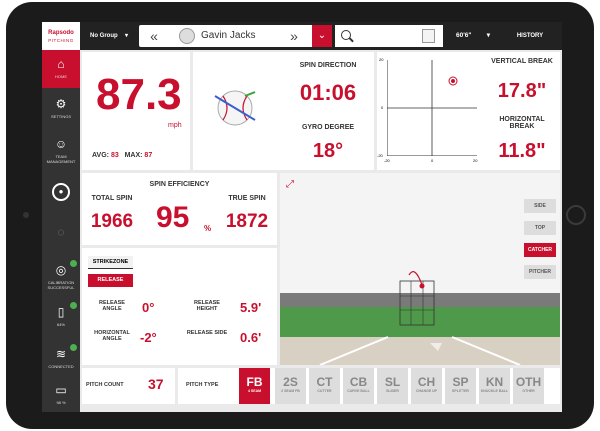 The height and width of the screenshot is (431, 600). I want to click on team-icon: ☺, so click(61, 144).